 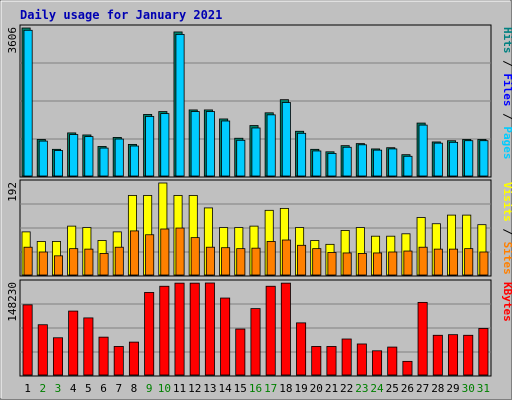 What do you see at coordinates (331, 388) in the screenshot?
I see `x-tick-label: 21` at bounding box center [331, 388].